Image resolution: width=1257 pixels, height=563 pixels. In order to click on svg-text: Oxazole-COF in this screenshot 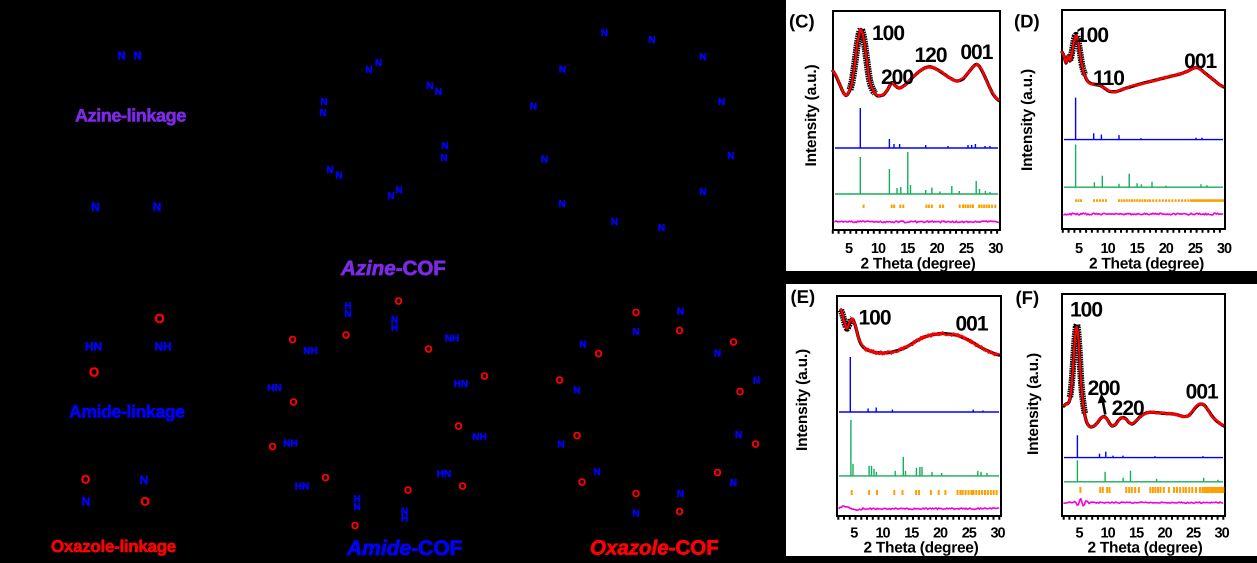, I will do `click(654, 548)`.